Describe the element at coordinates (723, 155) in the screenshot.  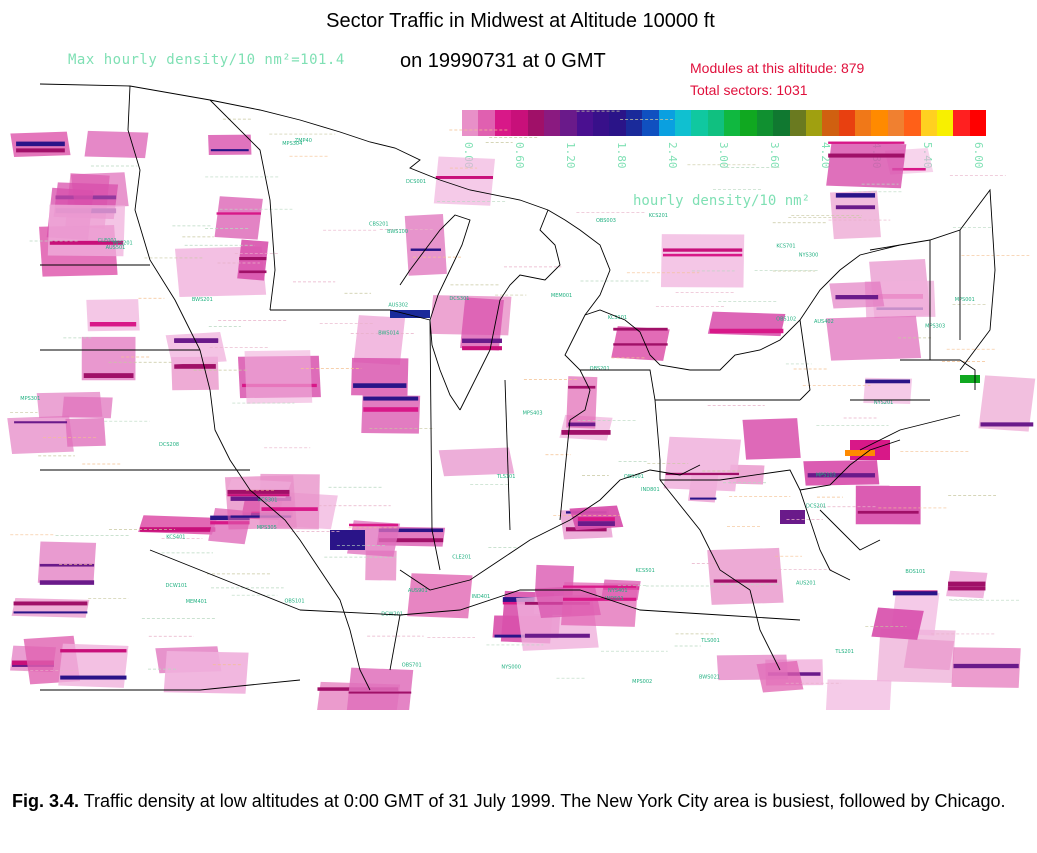
I see `color-bar-tick-label: 3.00` at that location.